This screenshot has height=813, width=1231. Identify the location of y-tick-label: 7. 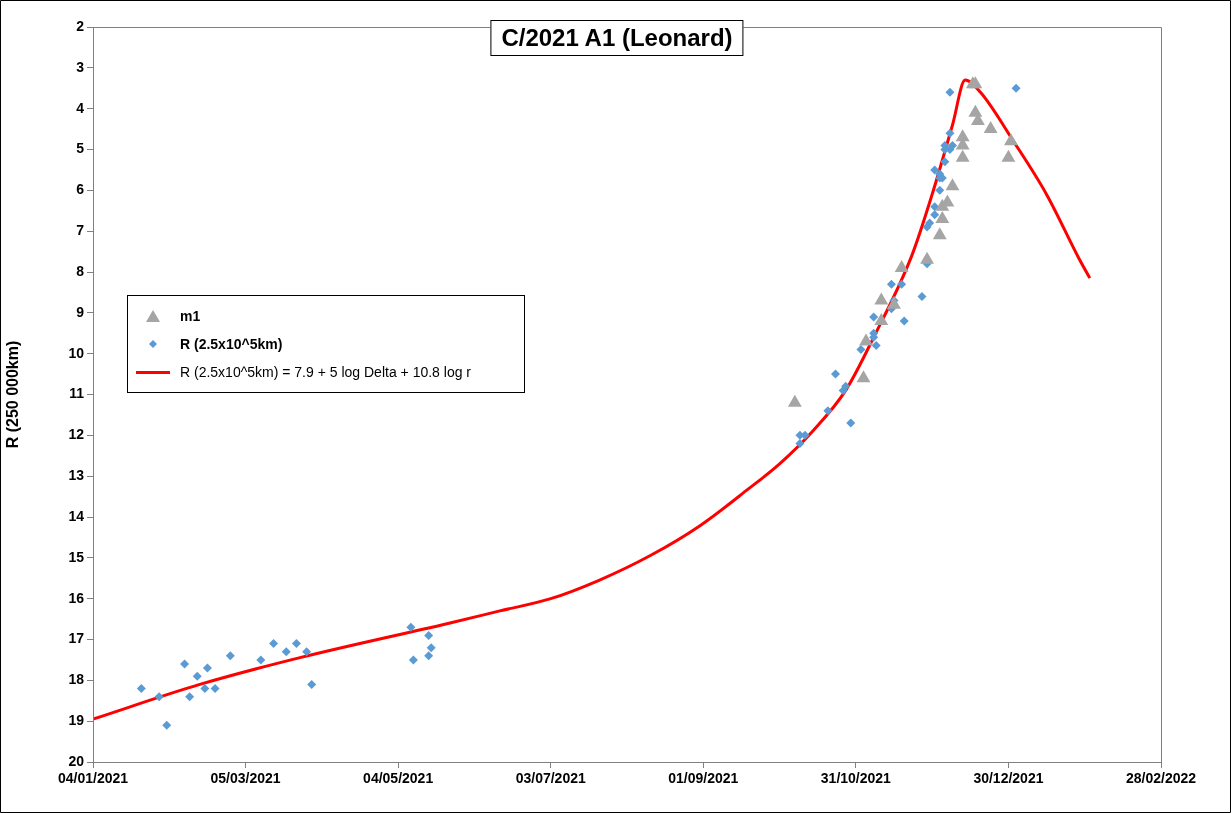
(80, 230).